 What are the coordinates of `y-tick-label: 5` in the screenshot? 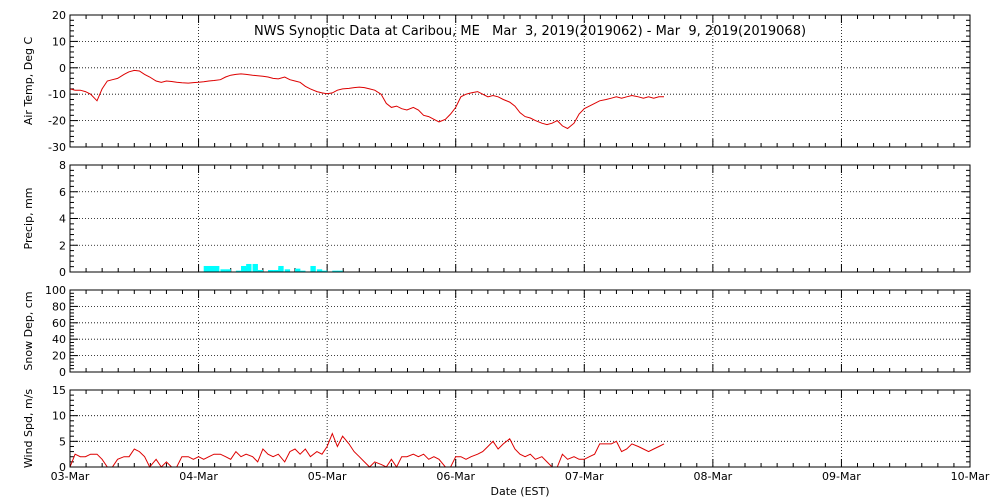 It's located at (62, 441).